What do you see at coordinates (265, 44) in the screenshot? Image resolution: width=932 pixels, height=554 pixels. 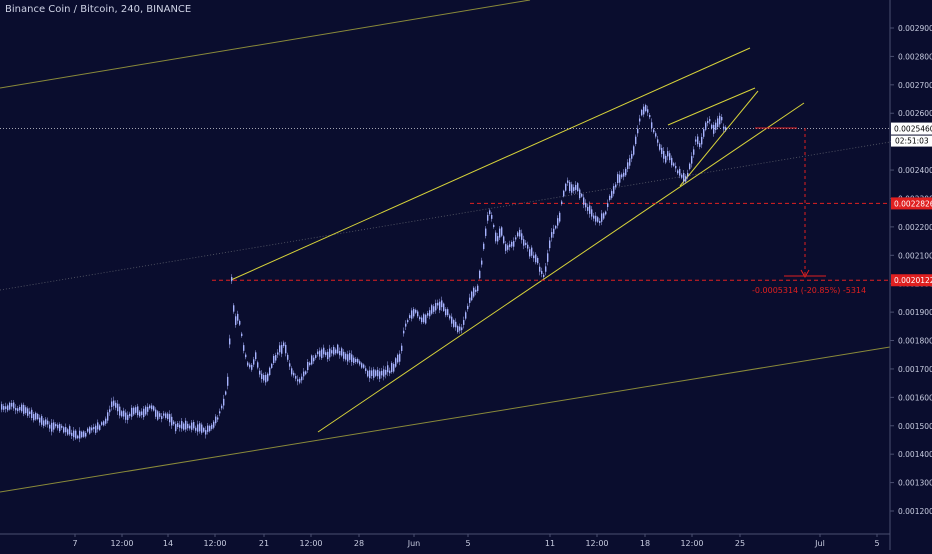 I see `olive-channel-upper` at bounding box center [265, 44].